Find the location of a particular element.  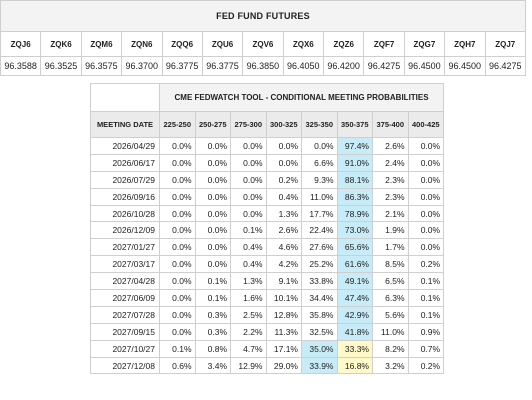

rate-range-header: 350-375 is located at coordinates (354, 124).